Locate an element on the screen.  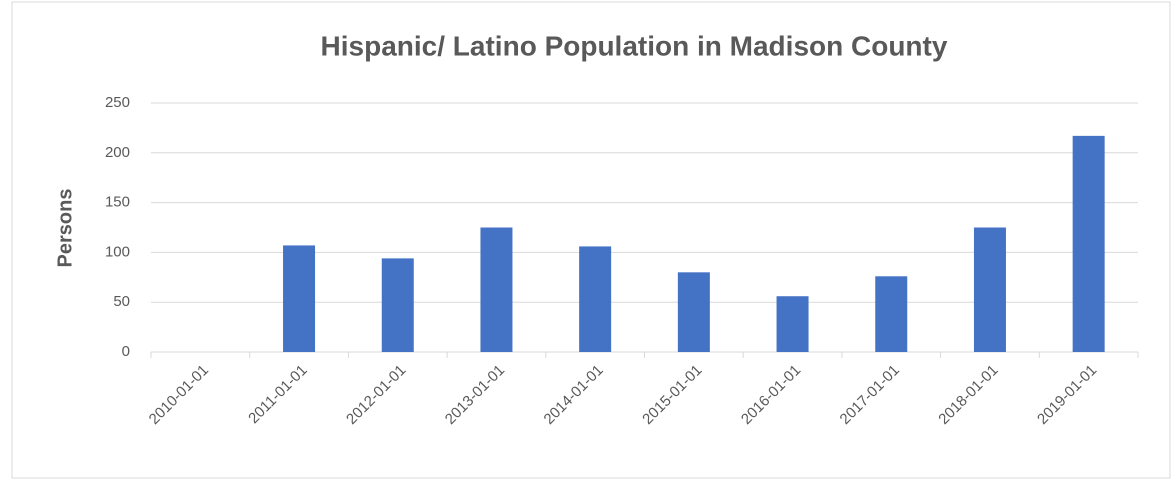
x-tick-label: 2015-01-01 is located at coordinates (672, 395).